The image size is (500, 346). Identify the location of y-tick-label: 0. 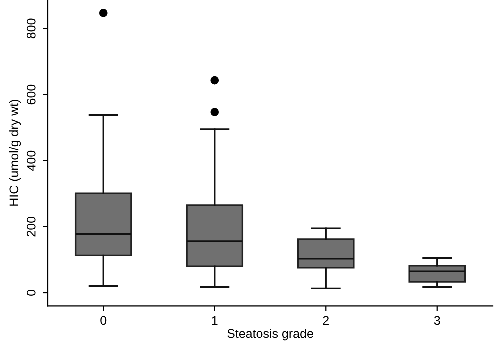
(31, 293).